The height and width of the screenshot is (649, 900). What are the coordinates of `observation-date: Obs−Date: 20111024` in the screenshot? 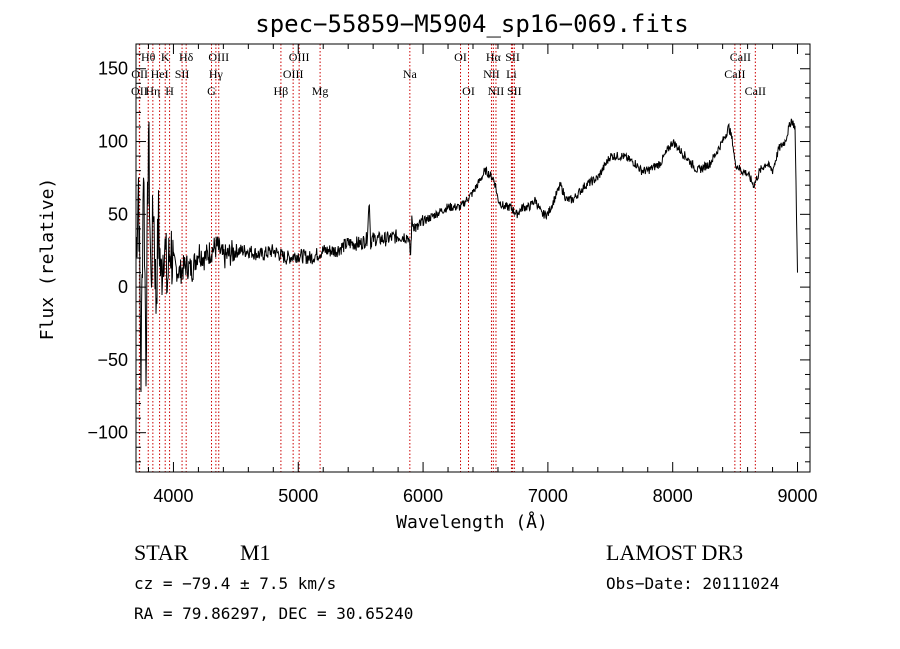 It's located at (692, 583).